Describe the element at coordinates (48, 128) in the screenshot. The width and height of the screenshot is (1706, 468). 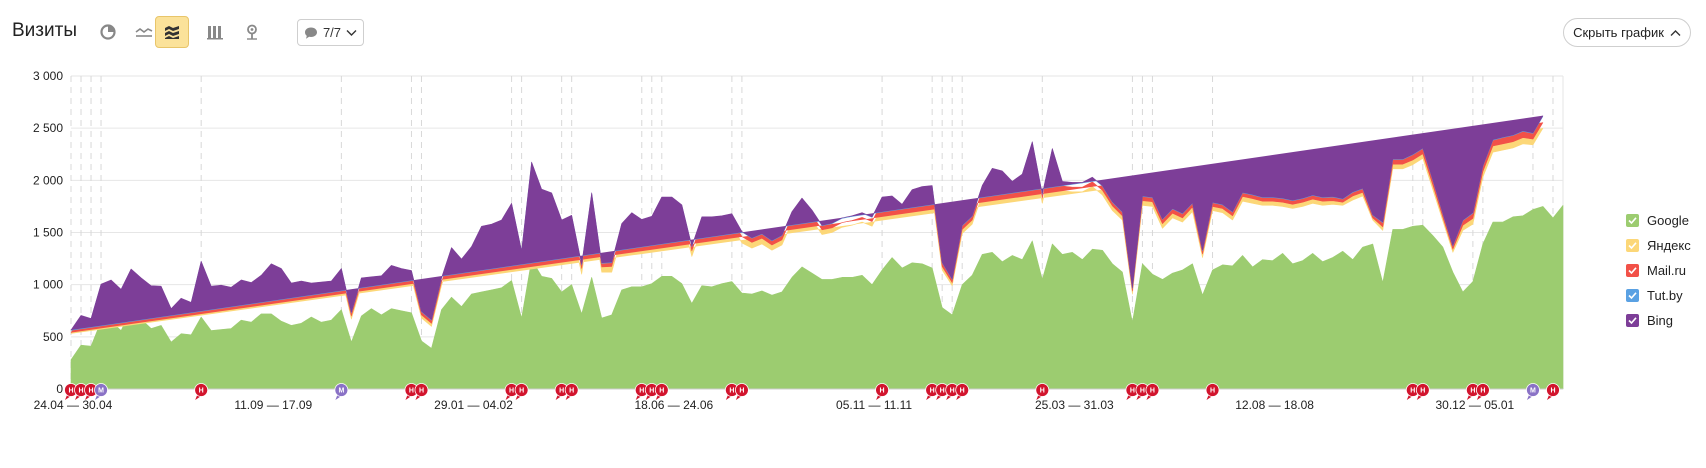
I see `y-tick-label: 2 500` at that location.